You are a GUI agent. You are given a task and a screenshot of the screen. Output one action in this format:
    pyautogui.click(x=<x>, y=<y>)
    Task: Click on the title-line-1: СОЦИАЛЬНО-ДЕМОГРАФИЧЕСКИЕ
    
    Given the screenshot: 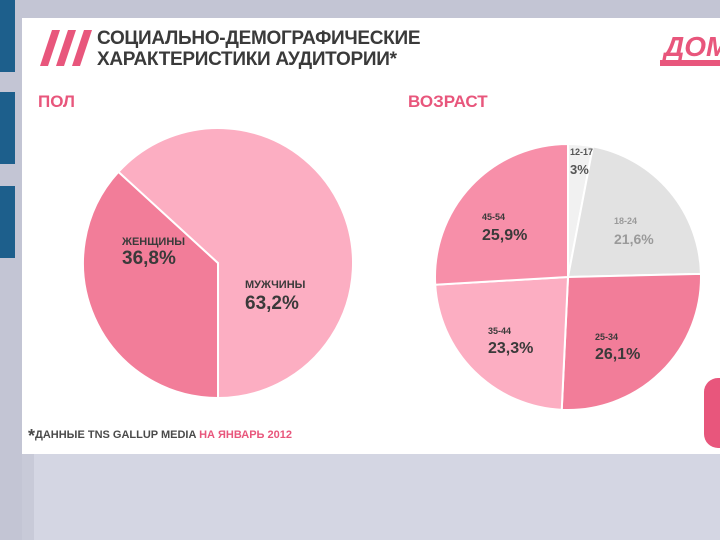 What is the action you would take?
    pyautogui.click(x=259, y=38)
    